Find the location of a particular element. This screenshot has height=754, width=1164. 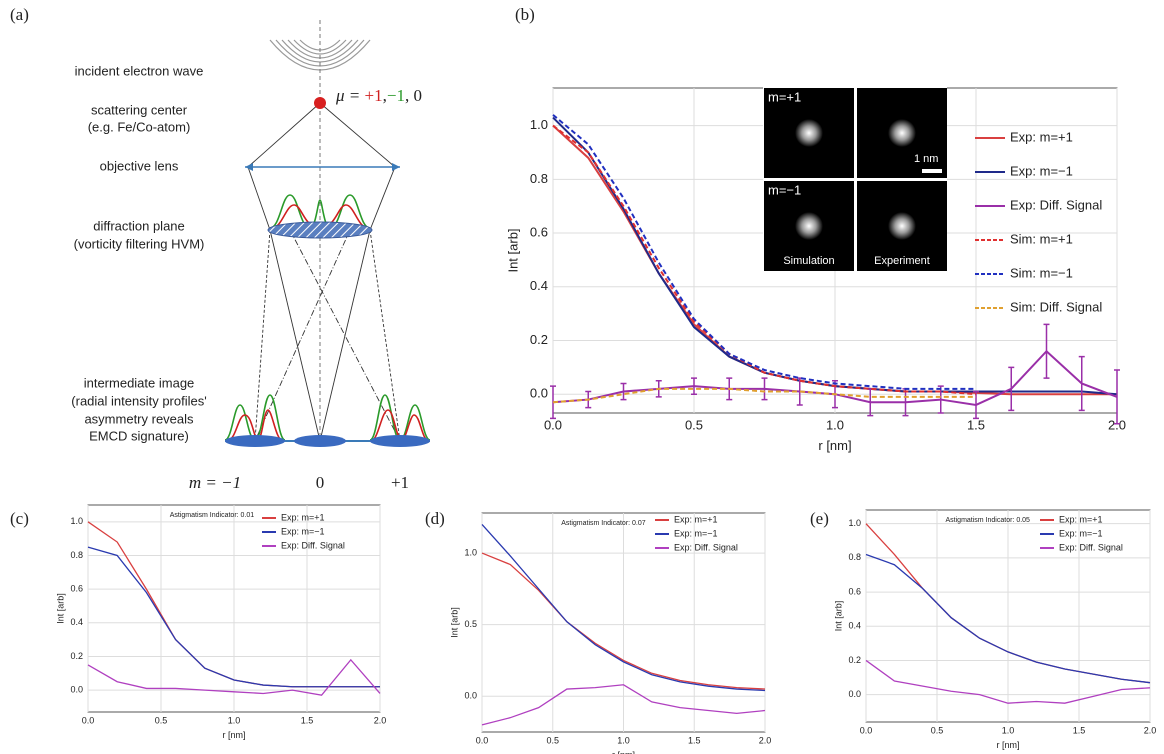

annotation: Astigmatism Indicator: 0.01 is located at coordinates (212, 515).